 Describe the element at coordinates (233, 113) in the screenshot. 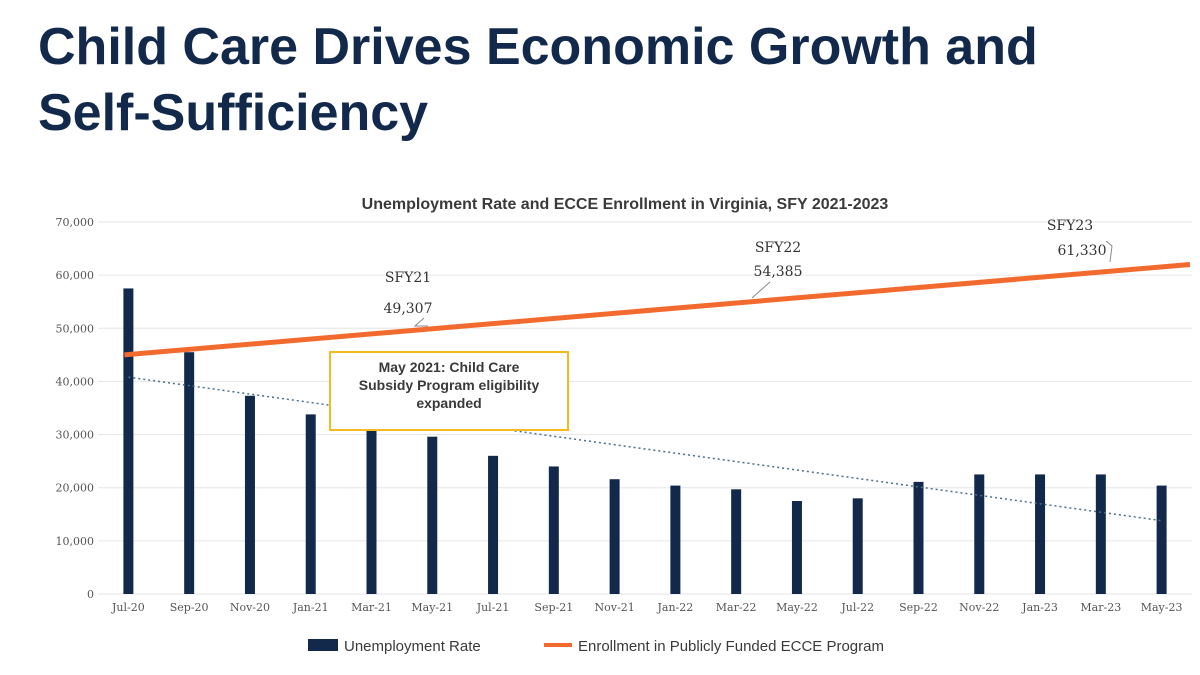

I see `slide-title-line-2: Self-Sufficiency` at that location.